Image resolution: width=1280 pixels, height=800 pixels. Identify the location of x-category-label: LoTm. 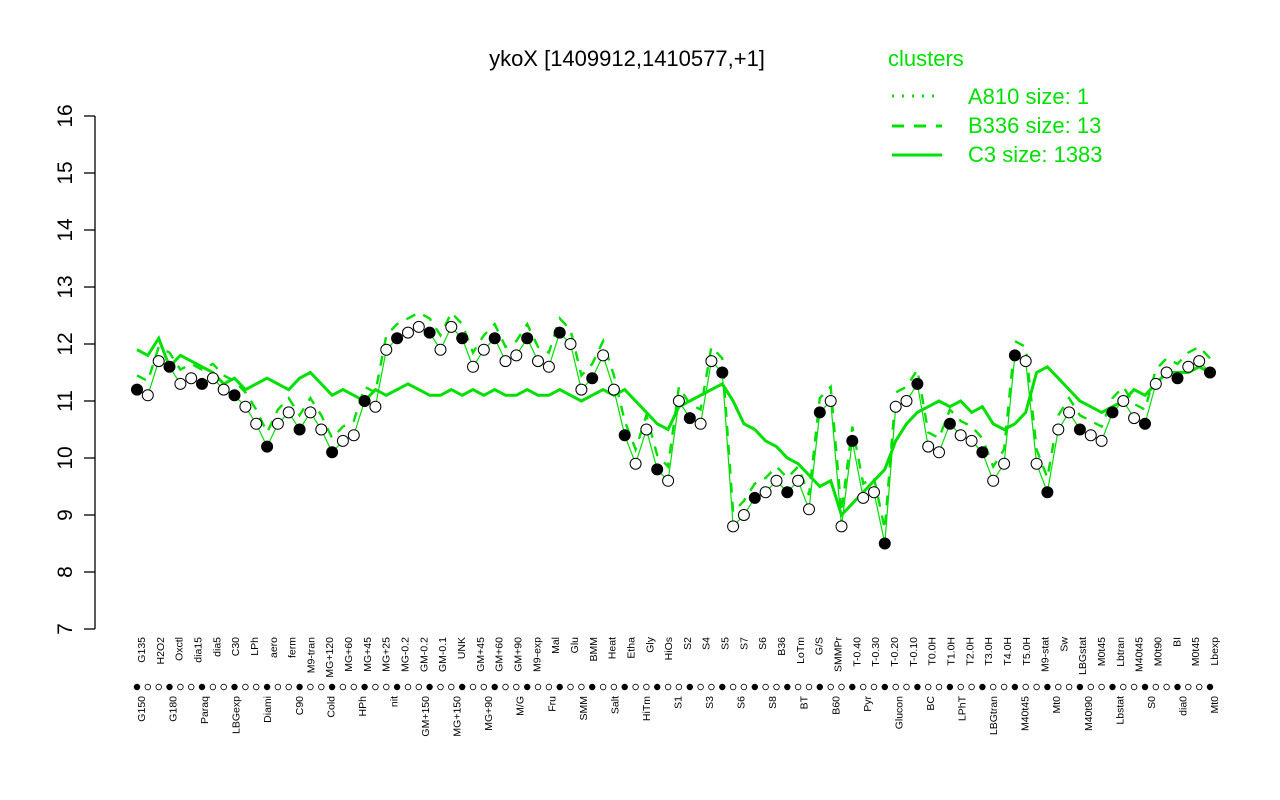
(801, 650).